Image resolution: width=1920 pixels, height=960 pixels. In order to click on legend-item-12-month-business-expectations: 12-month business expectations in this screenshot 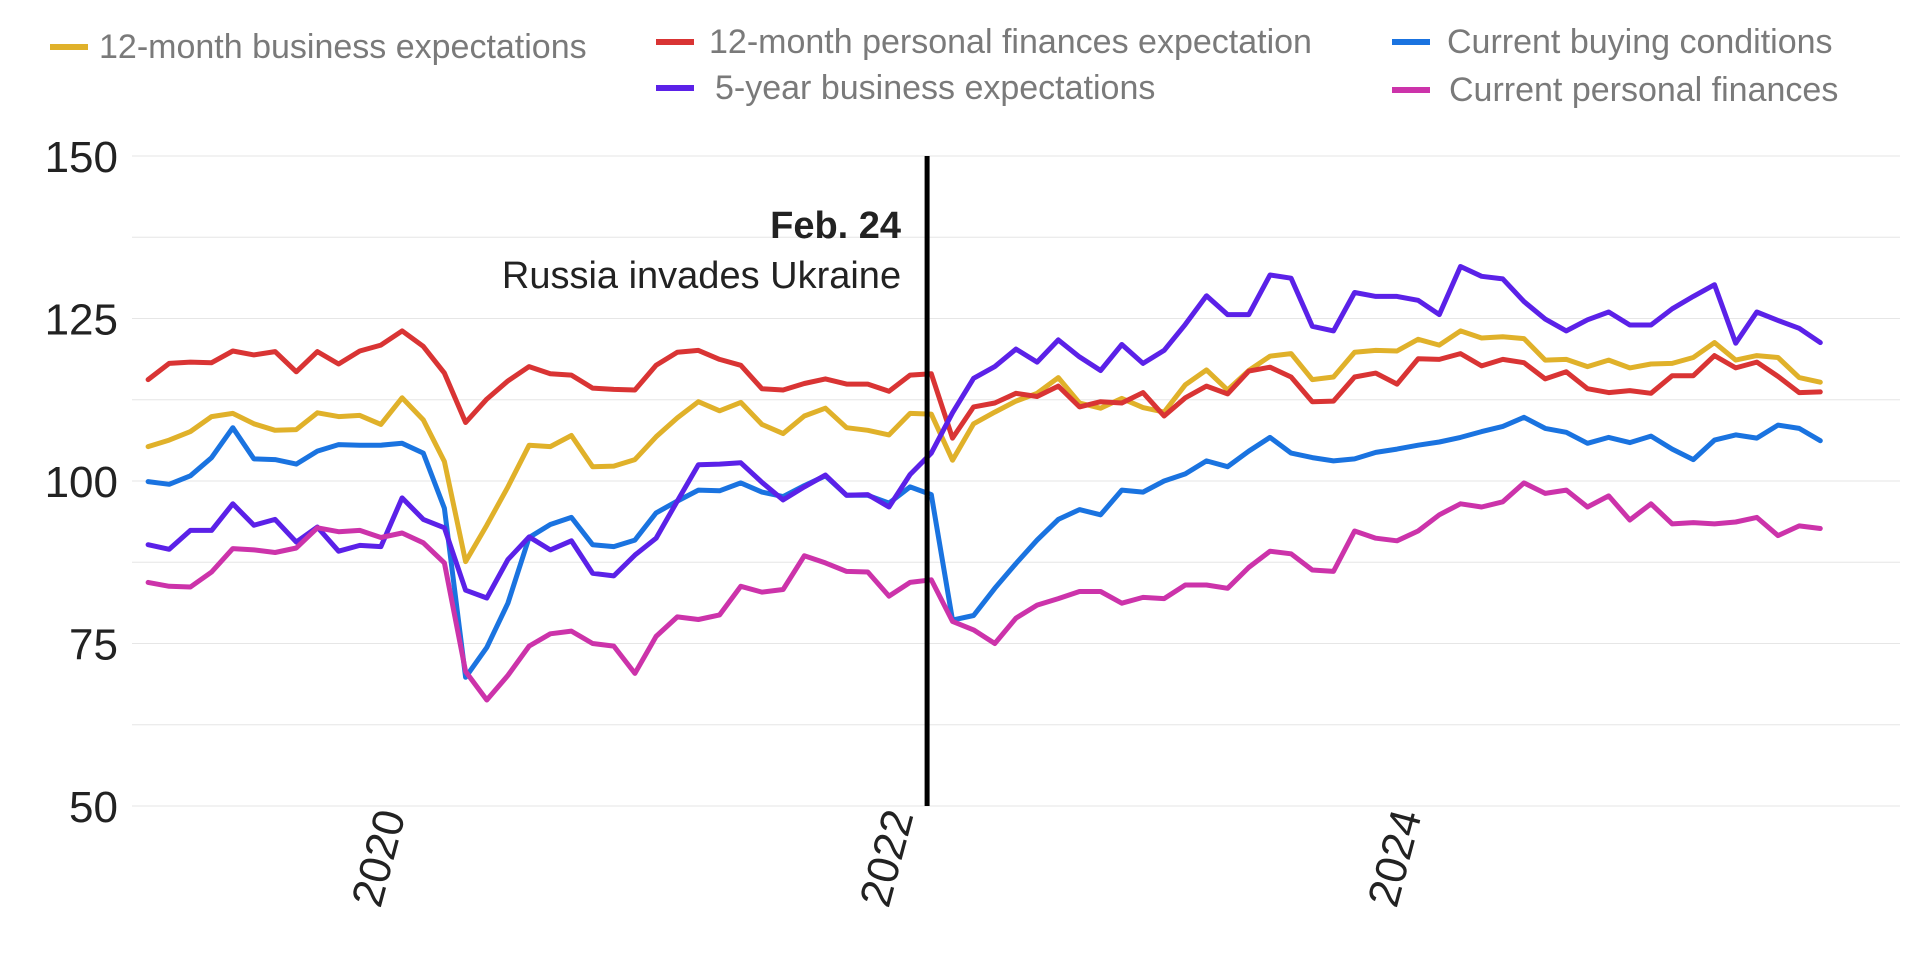, I will do `click(318, 47)`.